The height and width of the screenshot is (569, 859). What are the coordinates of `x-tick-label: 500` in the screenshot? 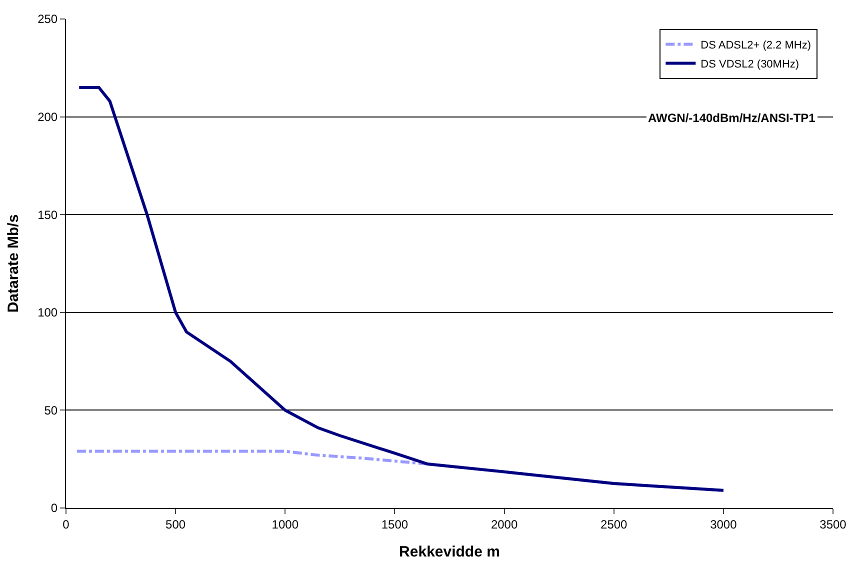 It's located at (176, 524).